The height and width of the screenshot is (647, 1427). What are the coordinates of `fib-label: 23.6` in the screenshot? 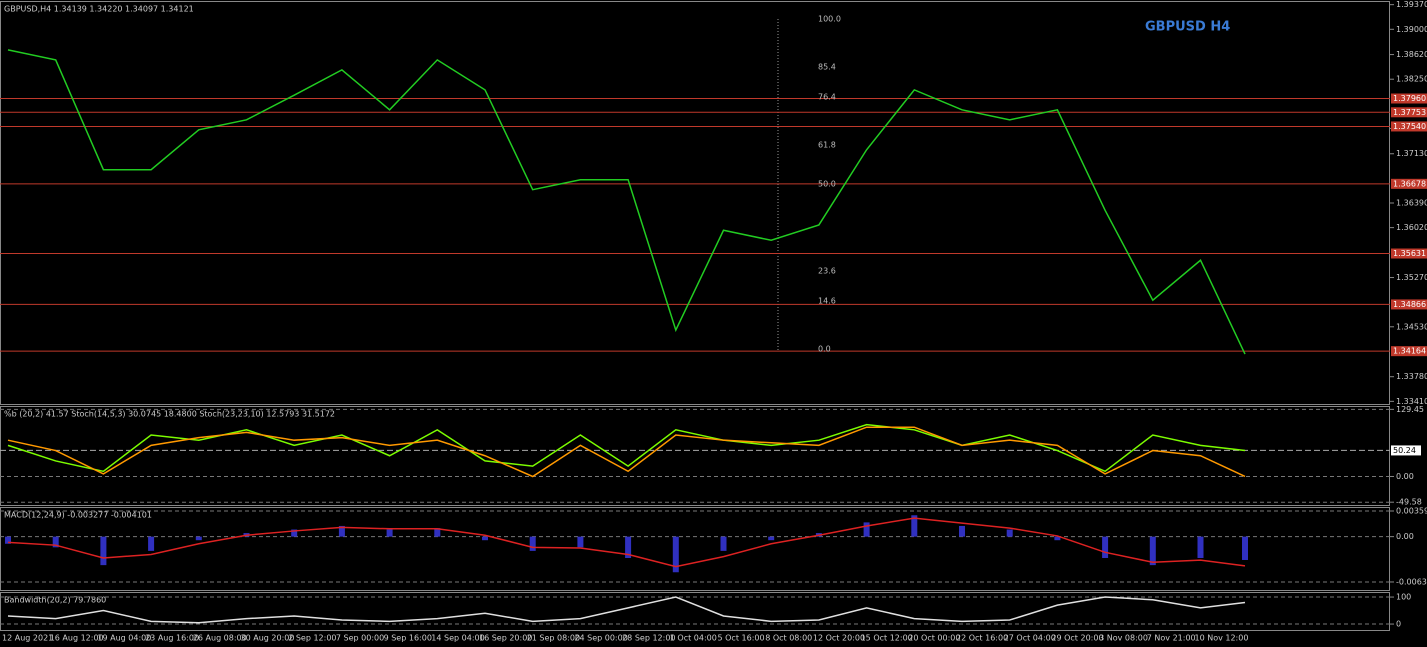 It's located at (827, 271).